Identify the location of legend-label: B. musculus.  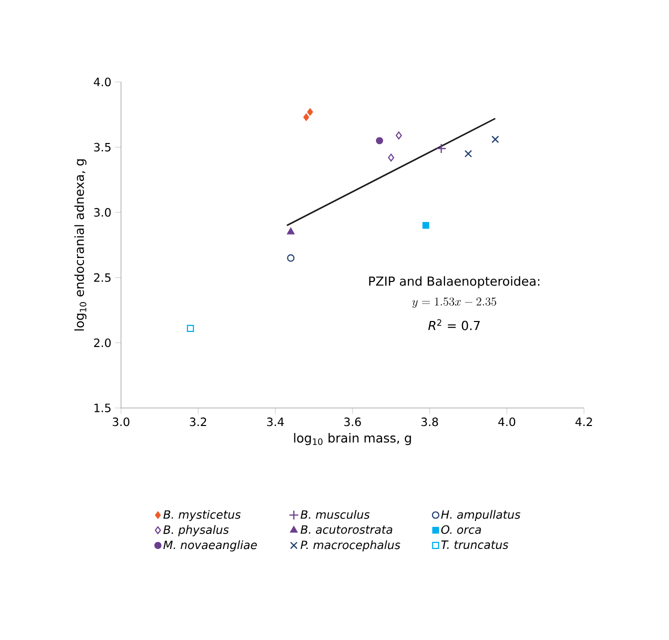
(335, 514).